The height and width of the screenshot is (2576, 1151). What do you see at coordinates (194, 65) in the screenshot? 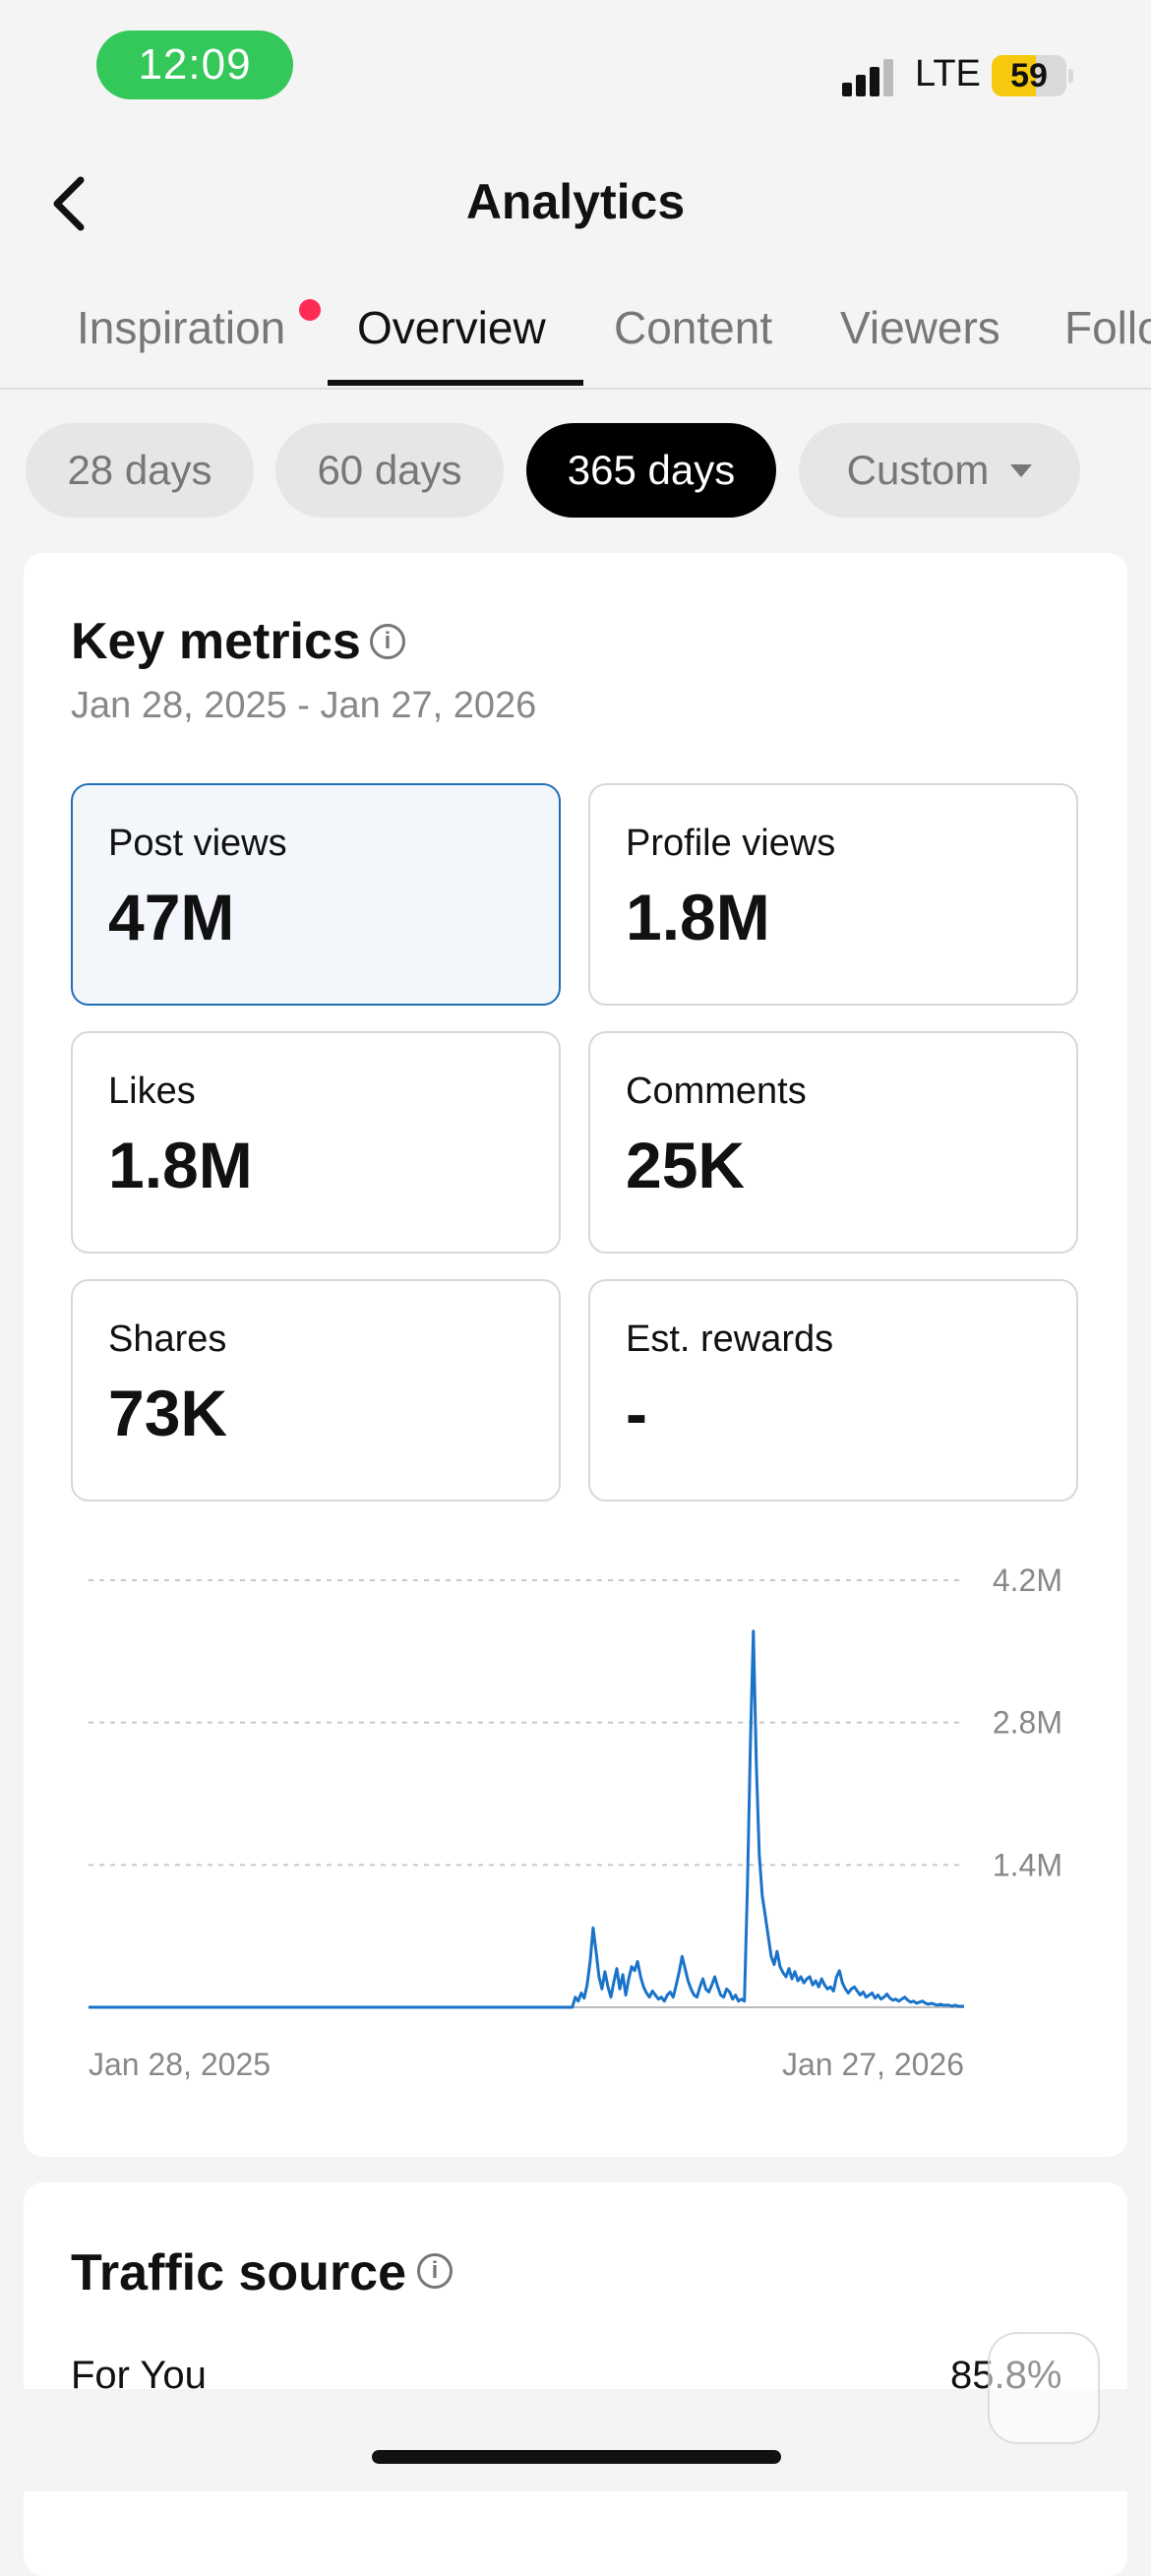
I see `status-time: 12:09` at bounding box center [194, 65].